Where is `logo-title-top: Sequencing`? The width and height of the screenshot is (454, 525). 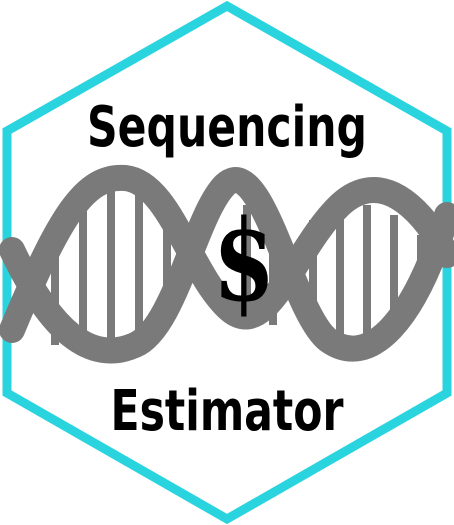
logo-title-top: Sequencing is located at coordinates (227, 126).